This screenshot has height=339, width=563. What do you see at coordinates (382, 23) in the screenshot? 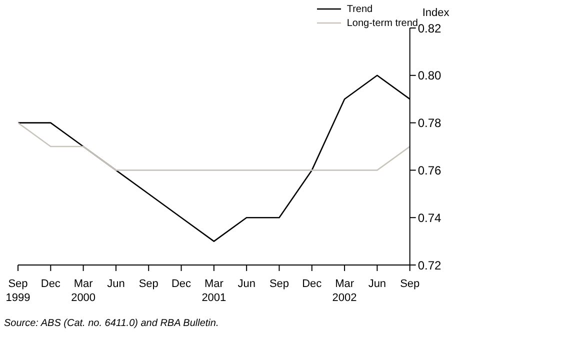
I see `legend-label: Long-term trend` at bounding box center [382, 23].